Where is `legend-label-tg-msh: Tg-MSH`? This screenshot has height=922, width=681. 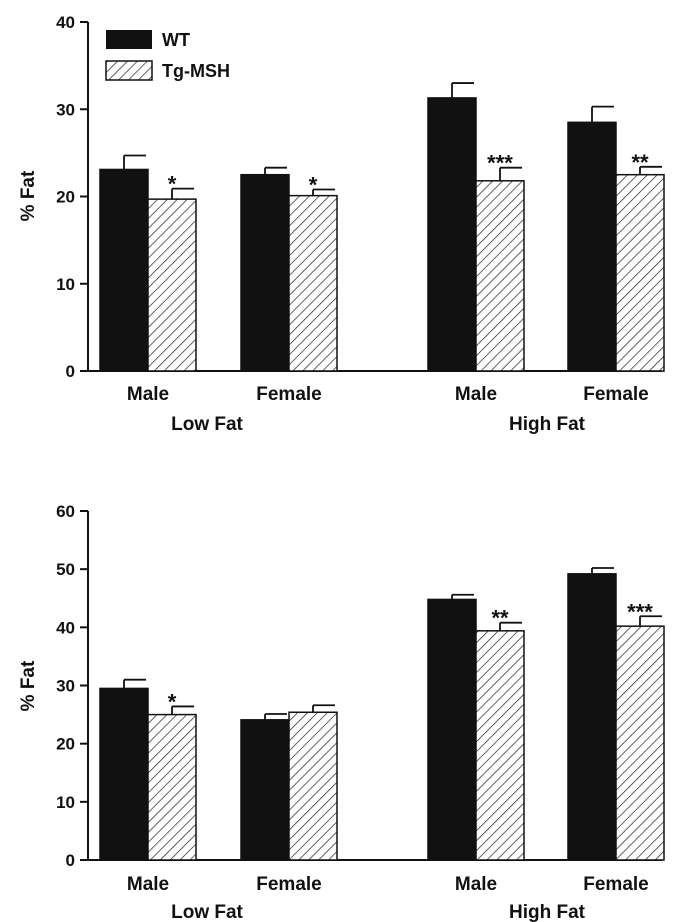
legend-label-tg-msh: Tg-MSH is located at coordinates (196, 71).